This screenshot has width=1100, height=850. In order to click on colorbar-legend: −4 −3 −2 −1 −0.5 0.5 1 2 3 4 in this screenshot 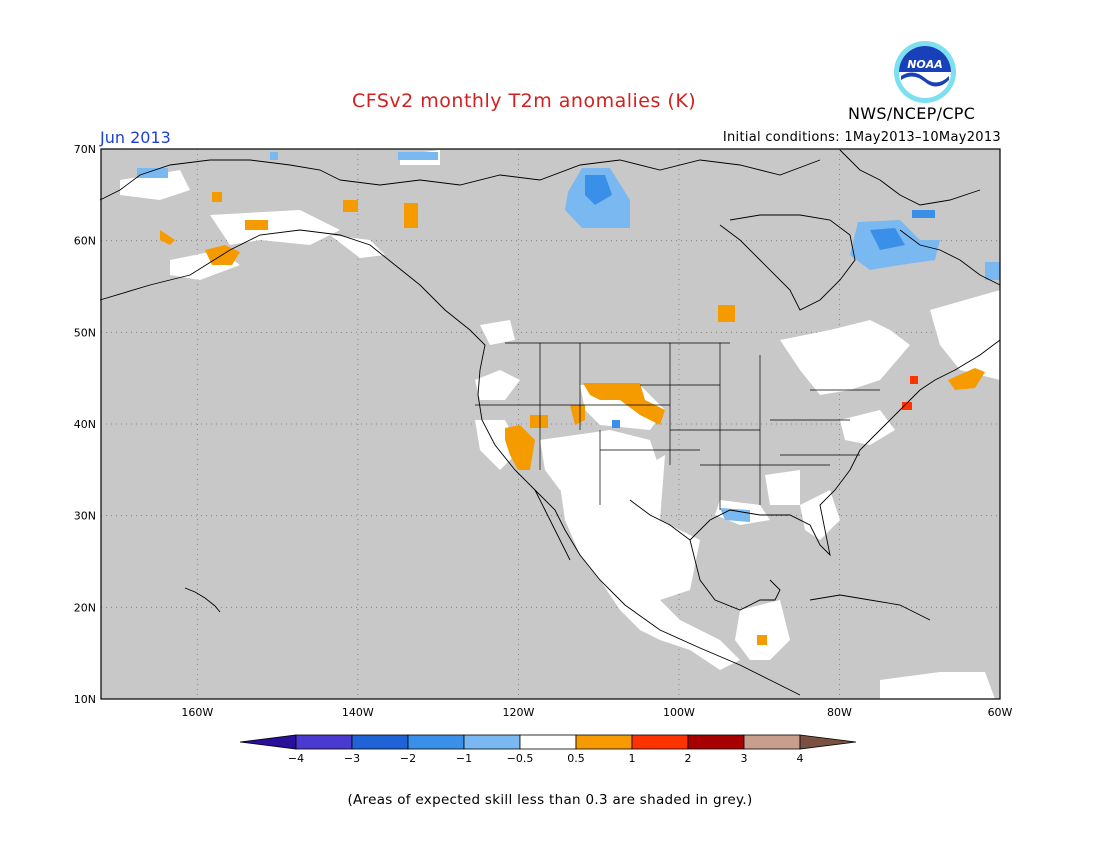, I will do `click(548, 749)`.